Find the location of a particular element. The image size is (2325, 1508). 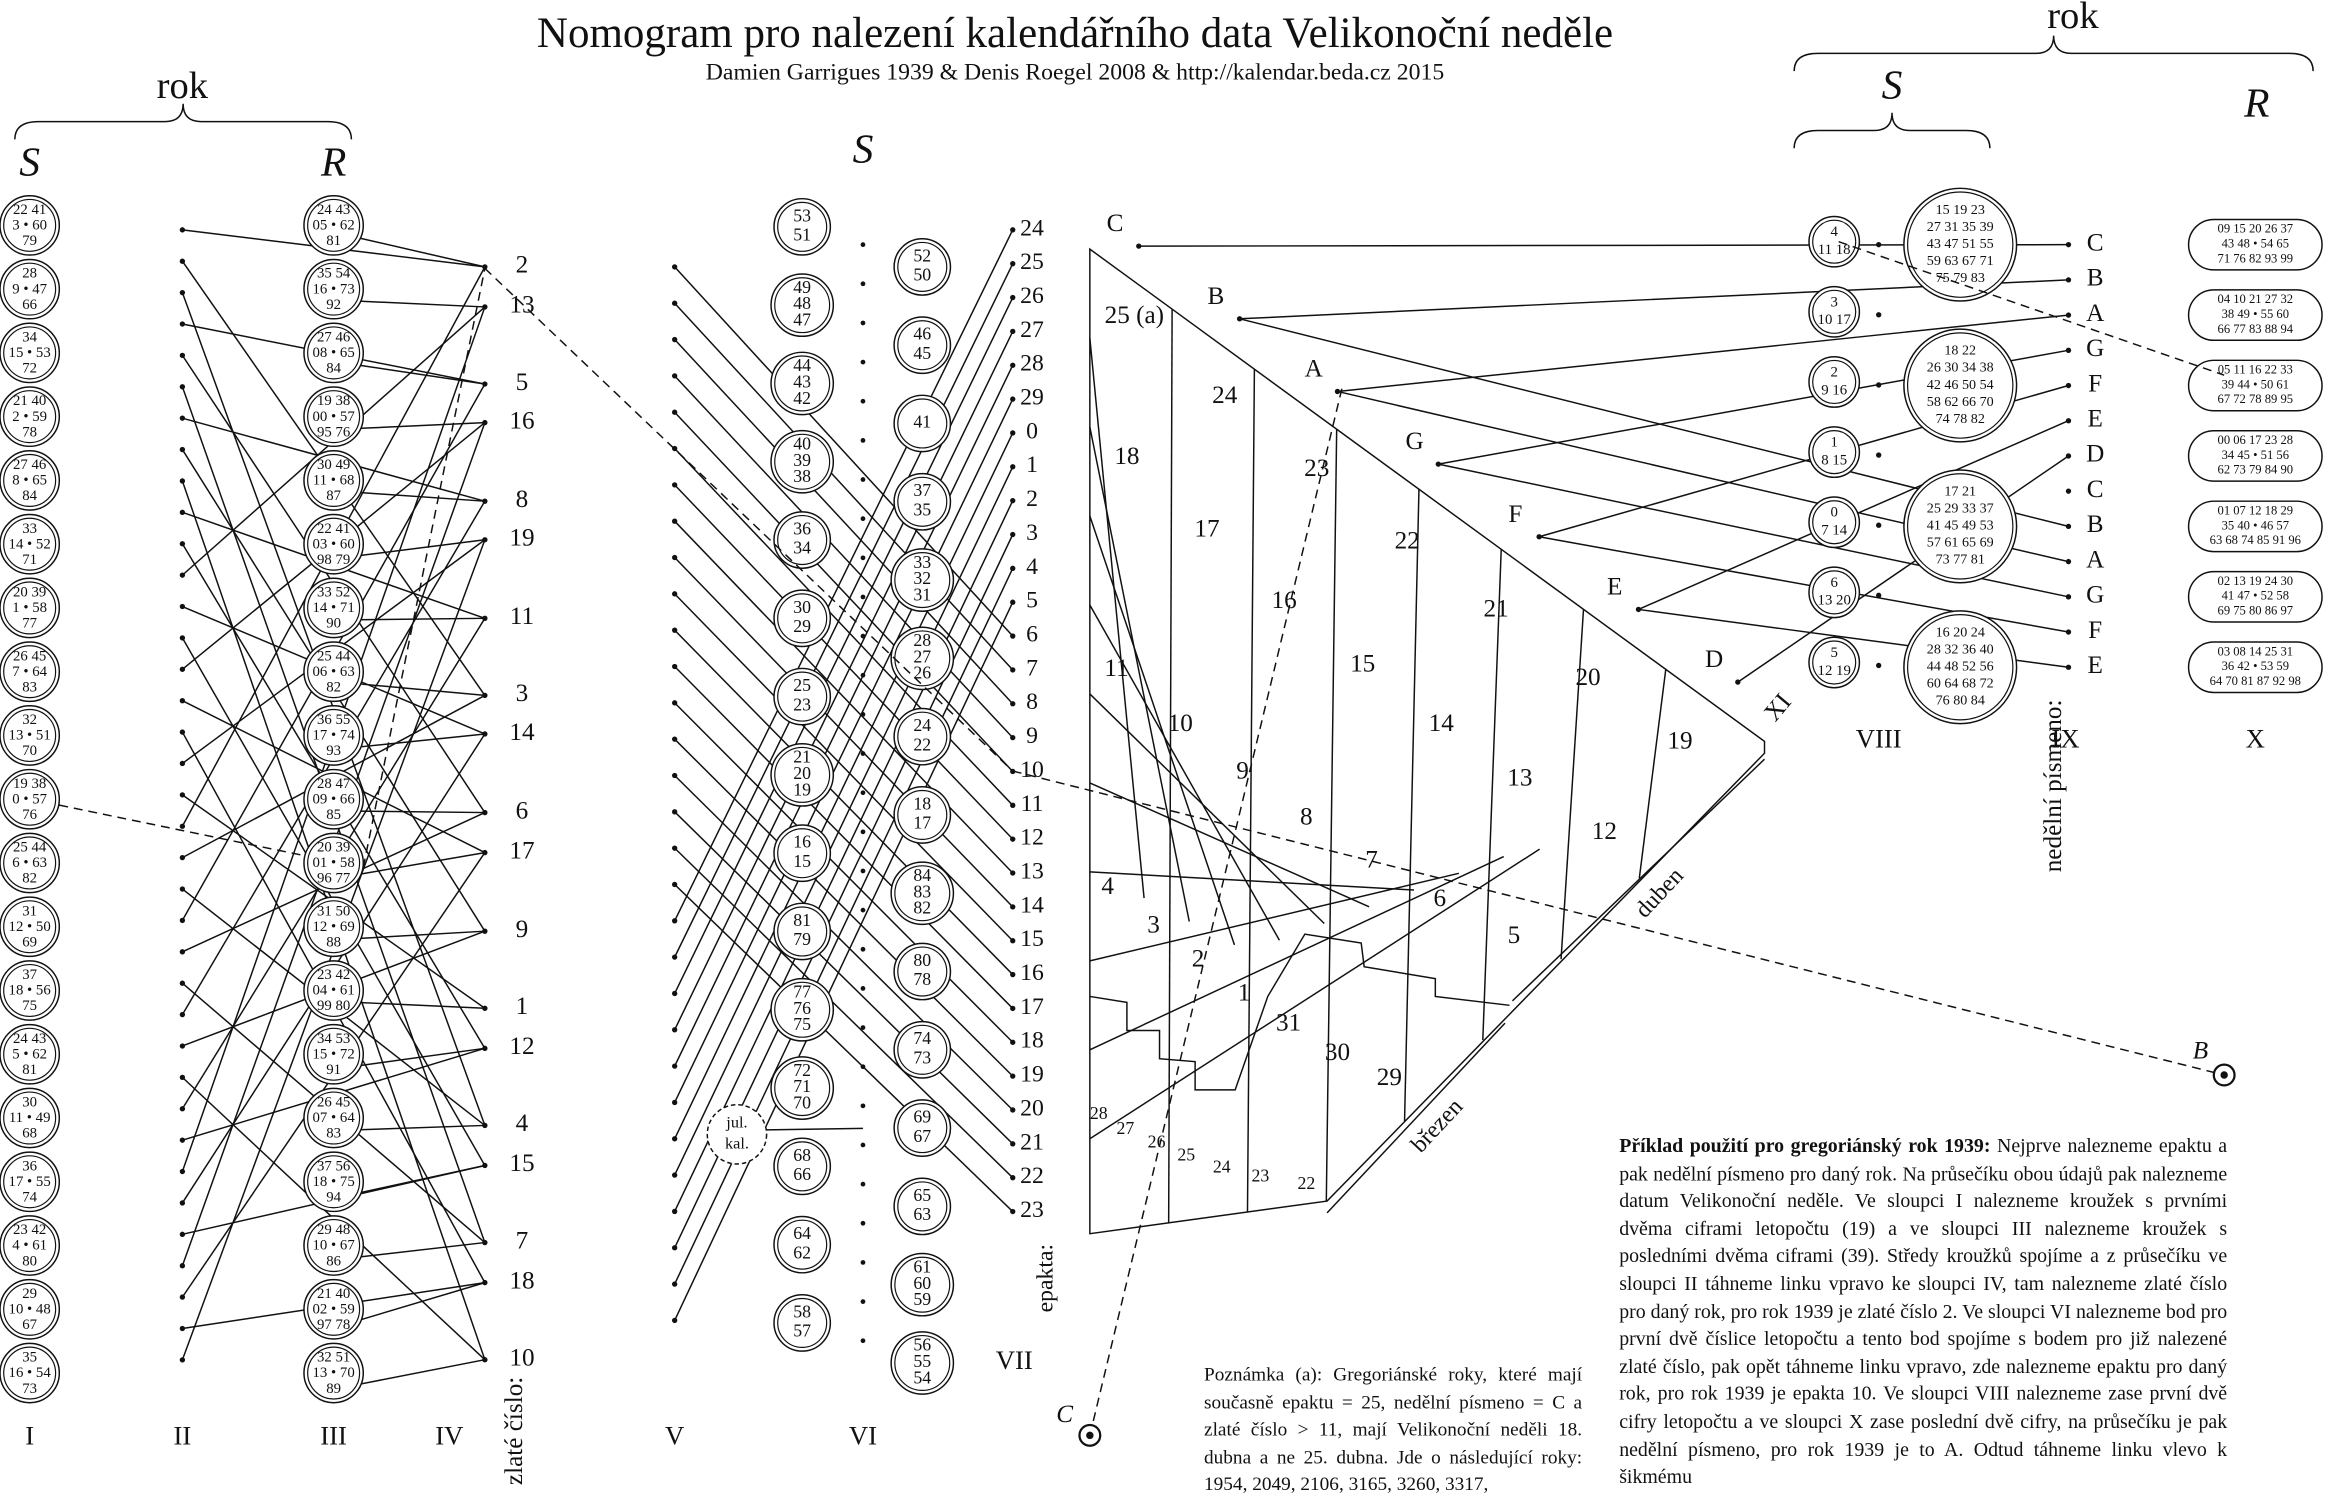

date-number: 18 is located at coordinates (1126, 456).